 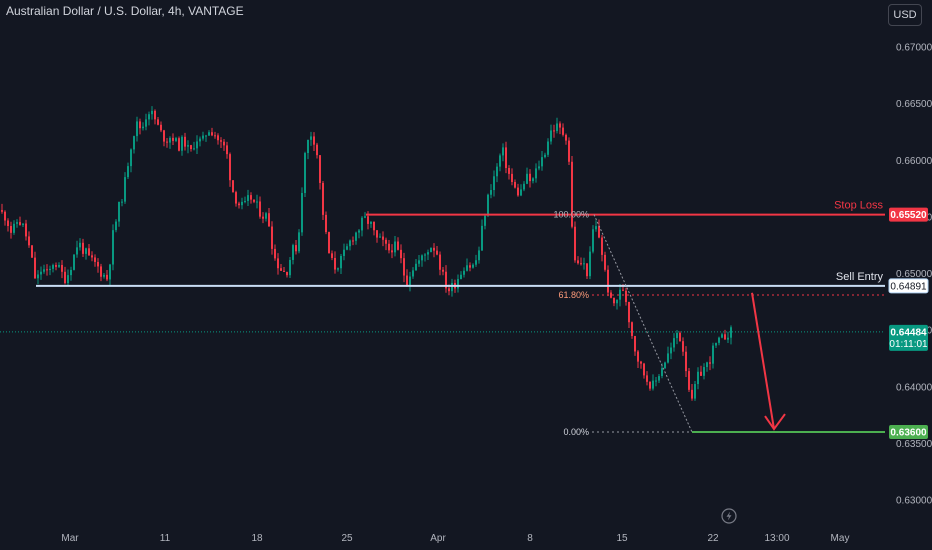 What do you see at coordinates (70, 538) in the screenshot?
I see `x-tick-label: Mar` at bounding box center [70, 538].